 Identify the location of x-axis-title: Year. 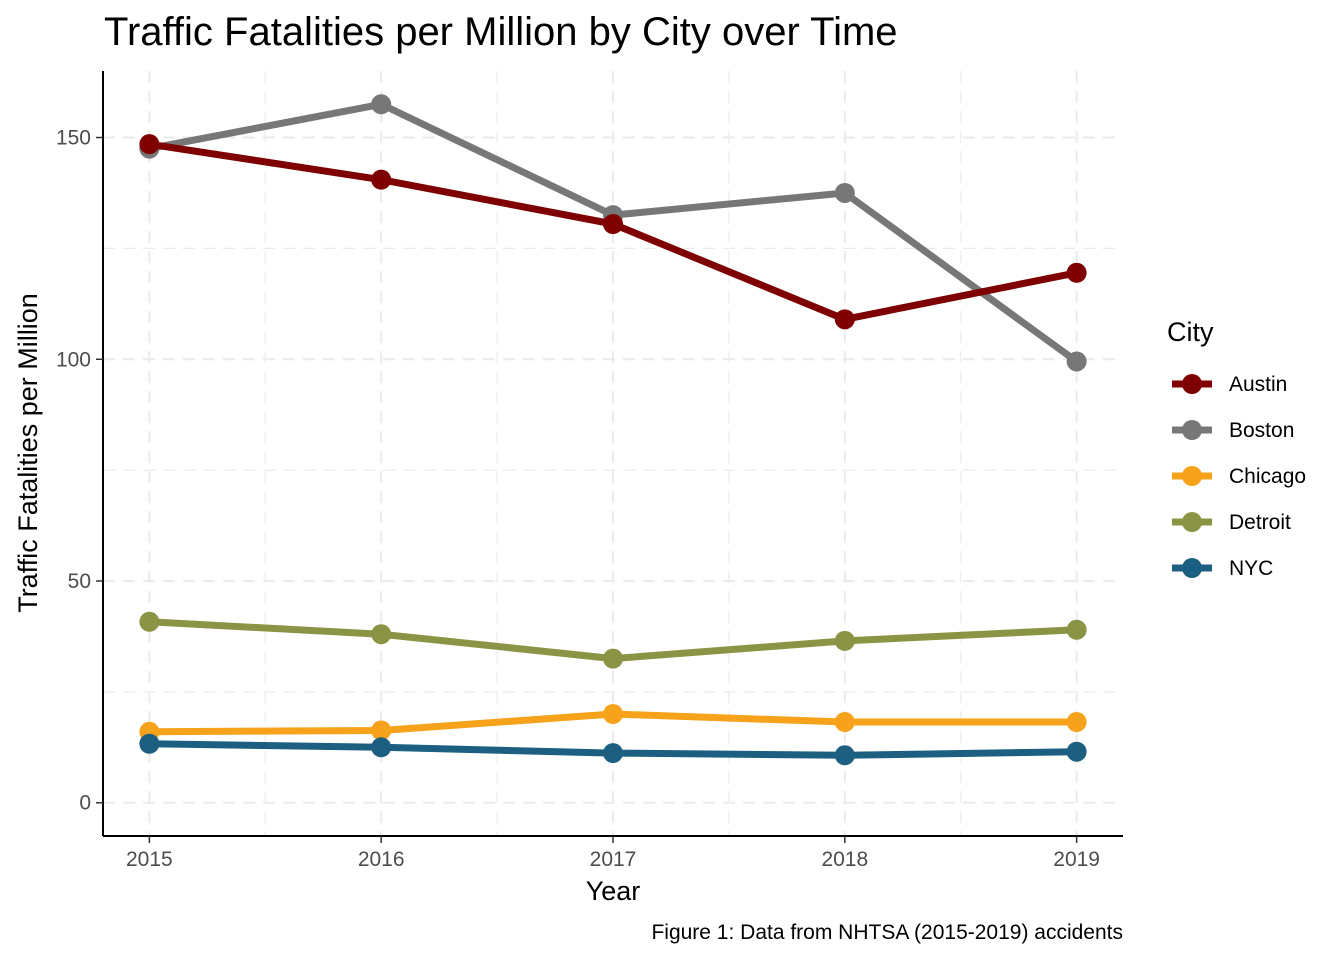
(613, 891).